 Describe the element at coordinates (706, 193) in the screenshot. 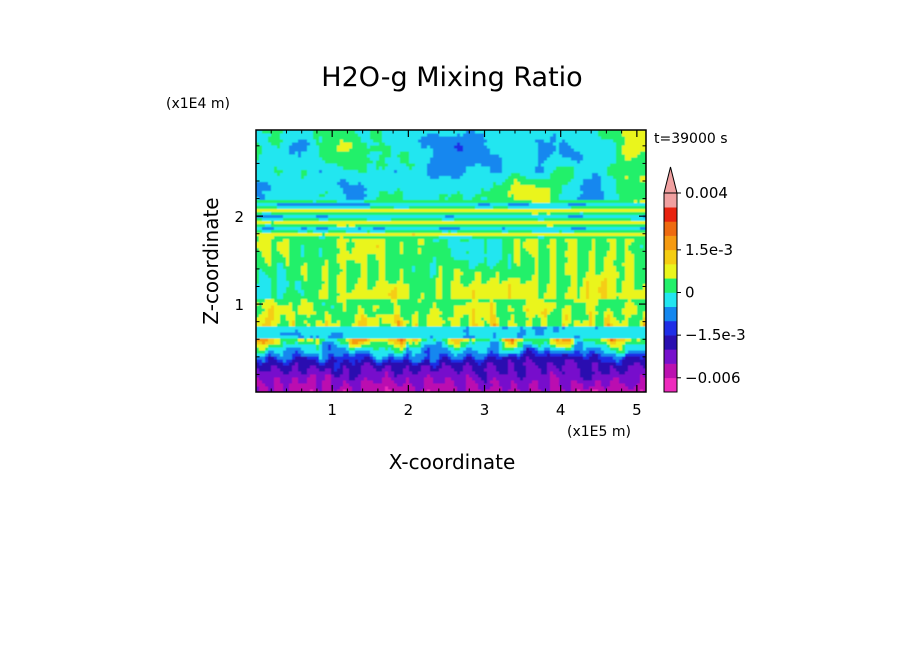

I see `colorbar-label: 0.004` at that location.